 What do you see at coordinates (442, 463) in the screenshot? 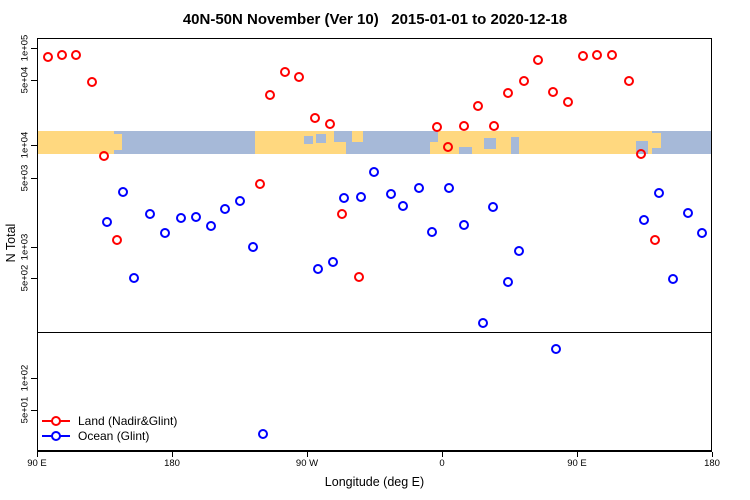
I see `x-axis-tick-label: 0` at bounding box center [442, 463].